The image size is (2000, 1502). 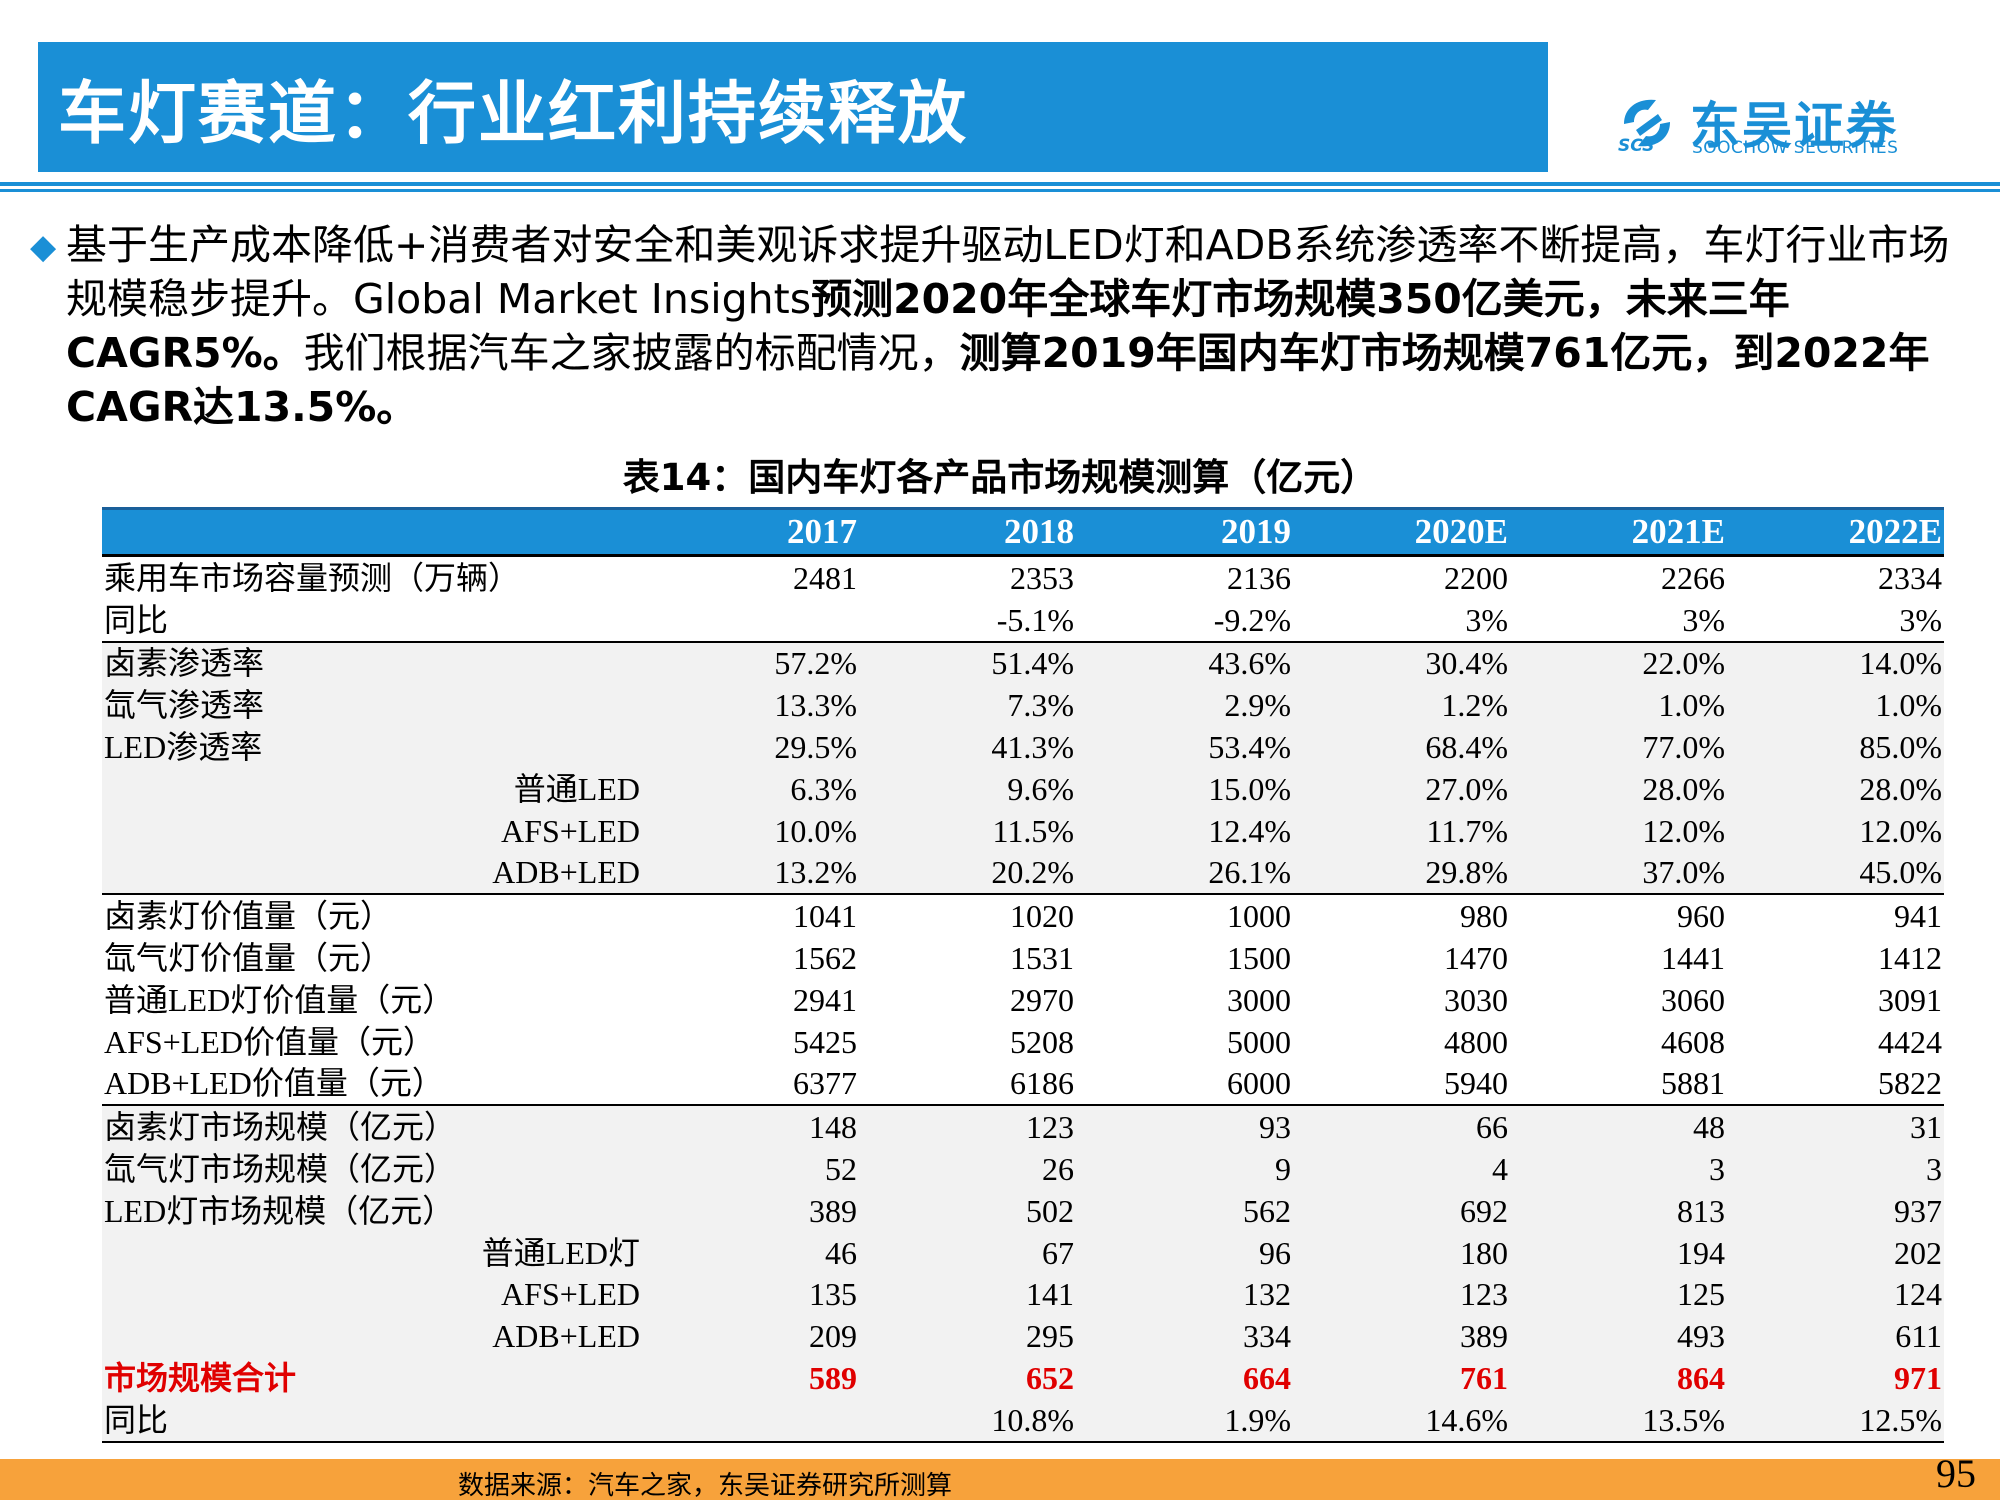 What do you see at coordinates (967, 1294) in the screenshot?
I see `table-cell: 141` at bounding box center [967, 1294].